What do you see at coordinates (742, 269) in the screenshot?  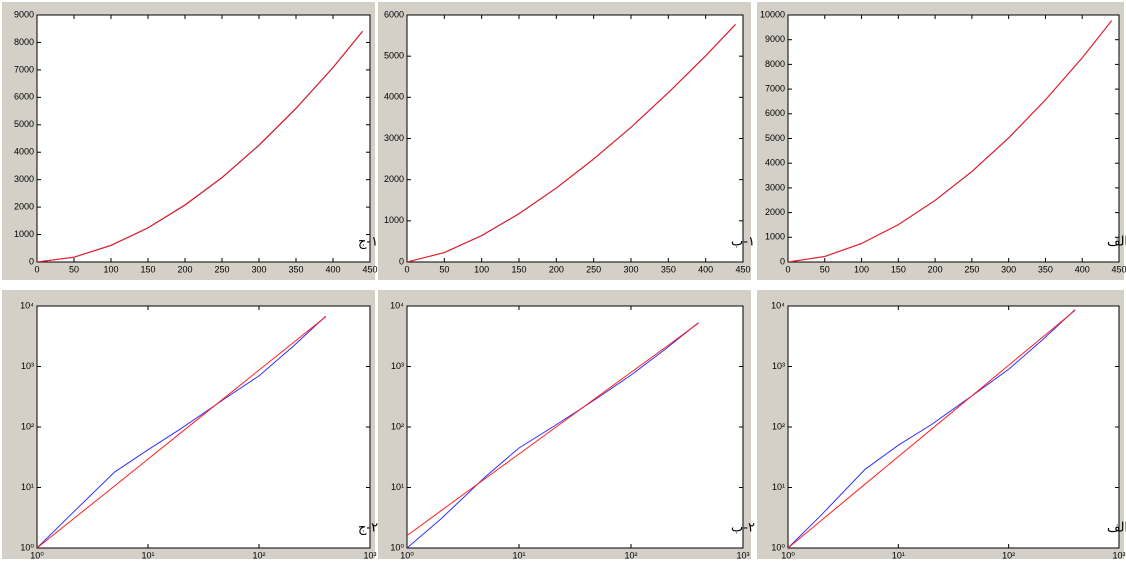 I see `x-tick-label: 450` at bounding box center [742, 269].